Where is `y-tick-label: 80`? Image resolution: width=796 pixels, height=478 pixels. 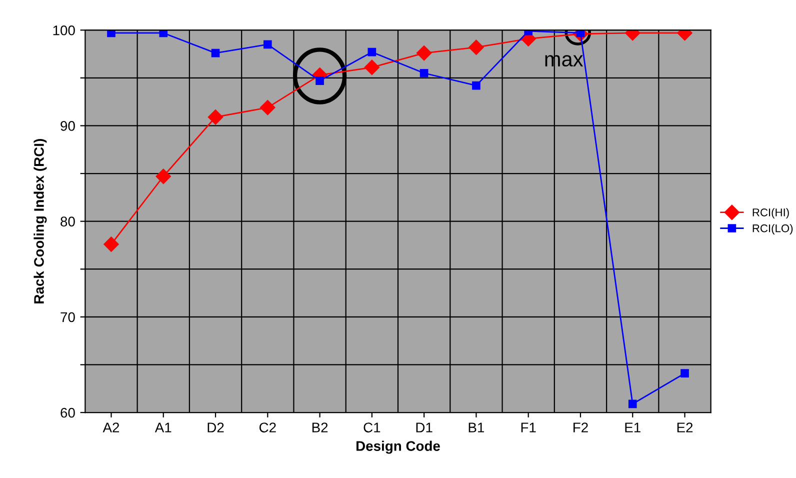 y-tick-label: 80 is located at coordinates (67, 221).